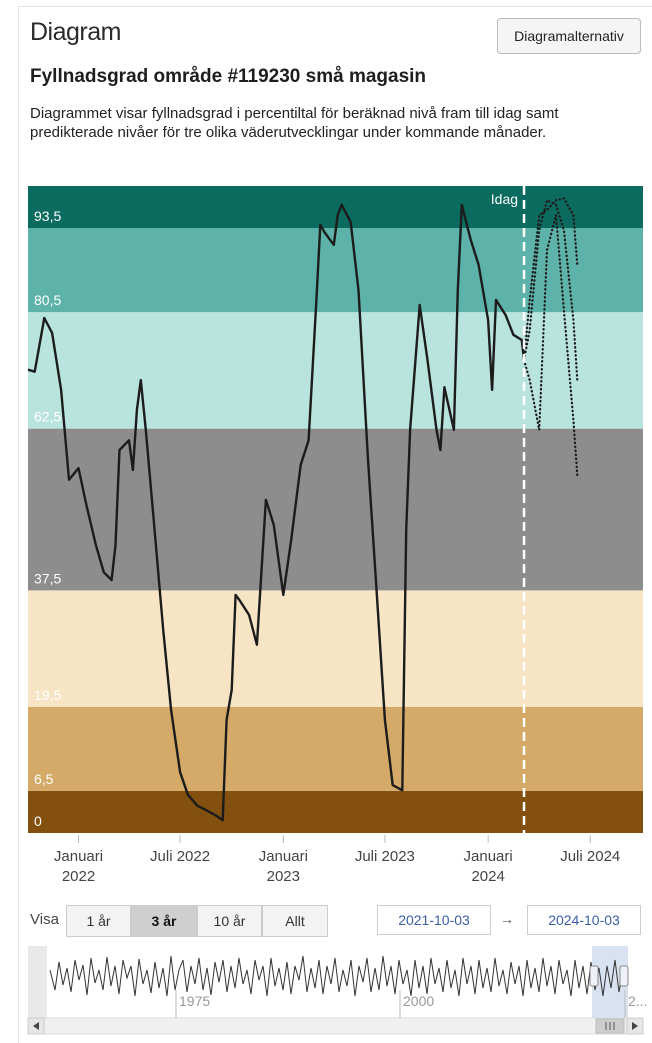 The width and height of the screenshot is (652, 1043). Describe the element at coordinates (194, 1001) in the screenshot. I see `navigator-label: 1975` at that location.